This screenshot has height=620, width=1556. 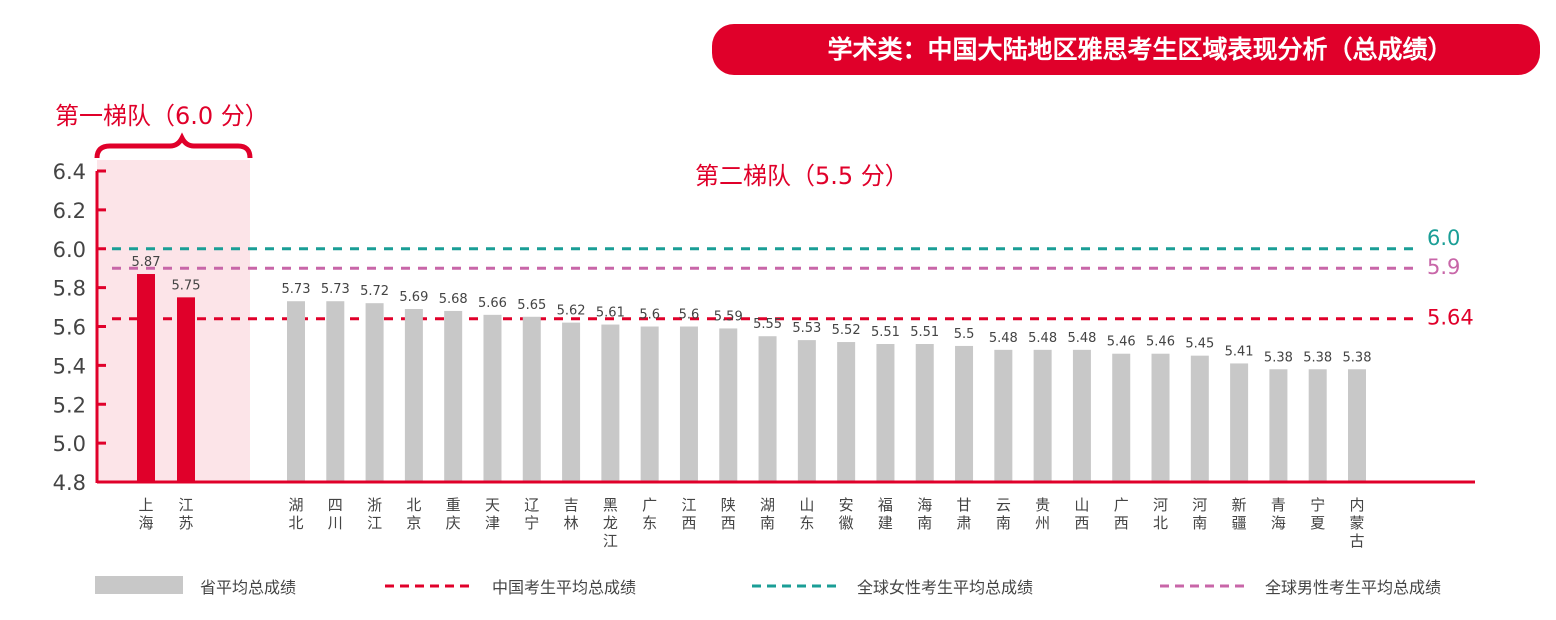 What do you see at coordinates (335, 289) in the screenshot?
I see `bar-value-label: 5.73` at bounding box center [335, 289].